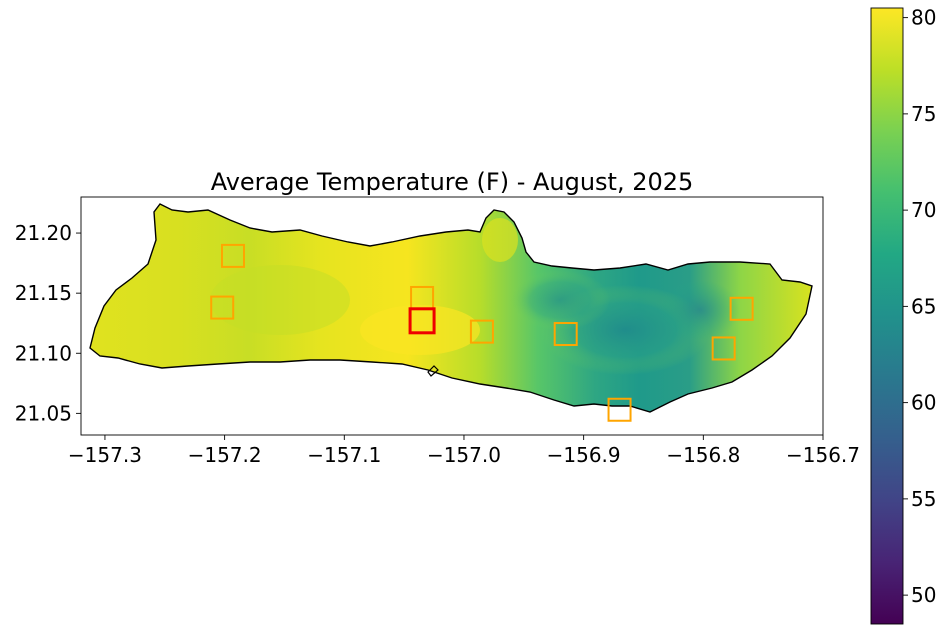 The height and width of the screenshot is (632, 944). Describe the element at coordinates (923, 210) in the screenshot. I see `colorbar-tick-label: 70` at that location.